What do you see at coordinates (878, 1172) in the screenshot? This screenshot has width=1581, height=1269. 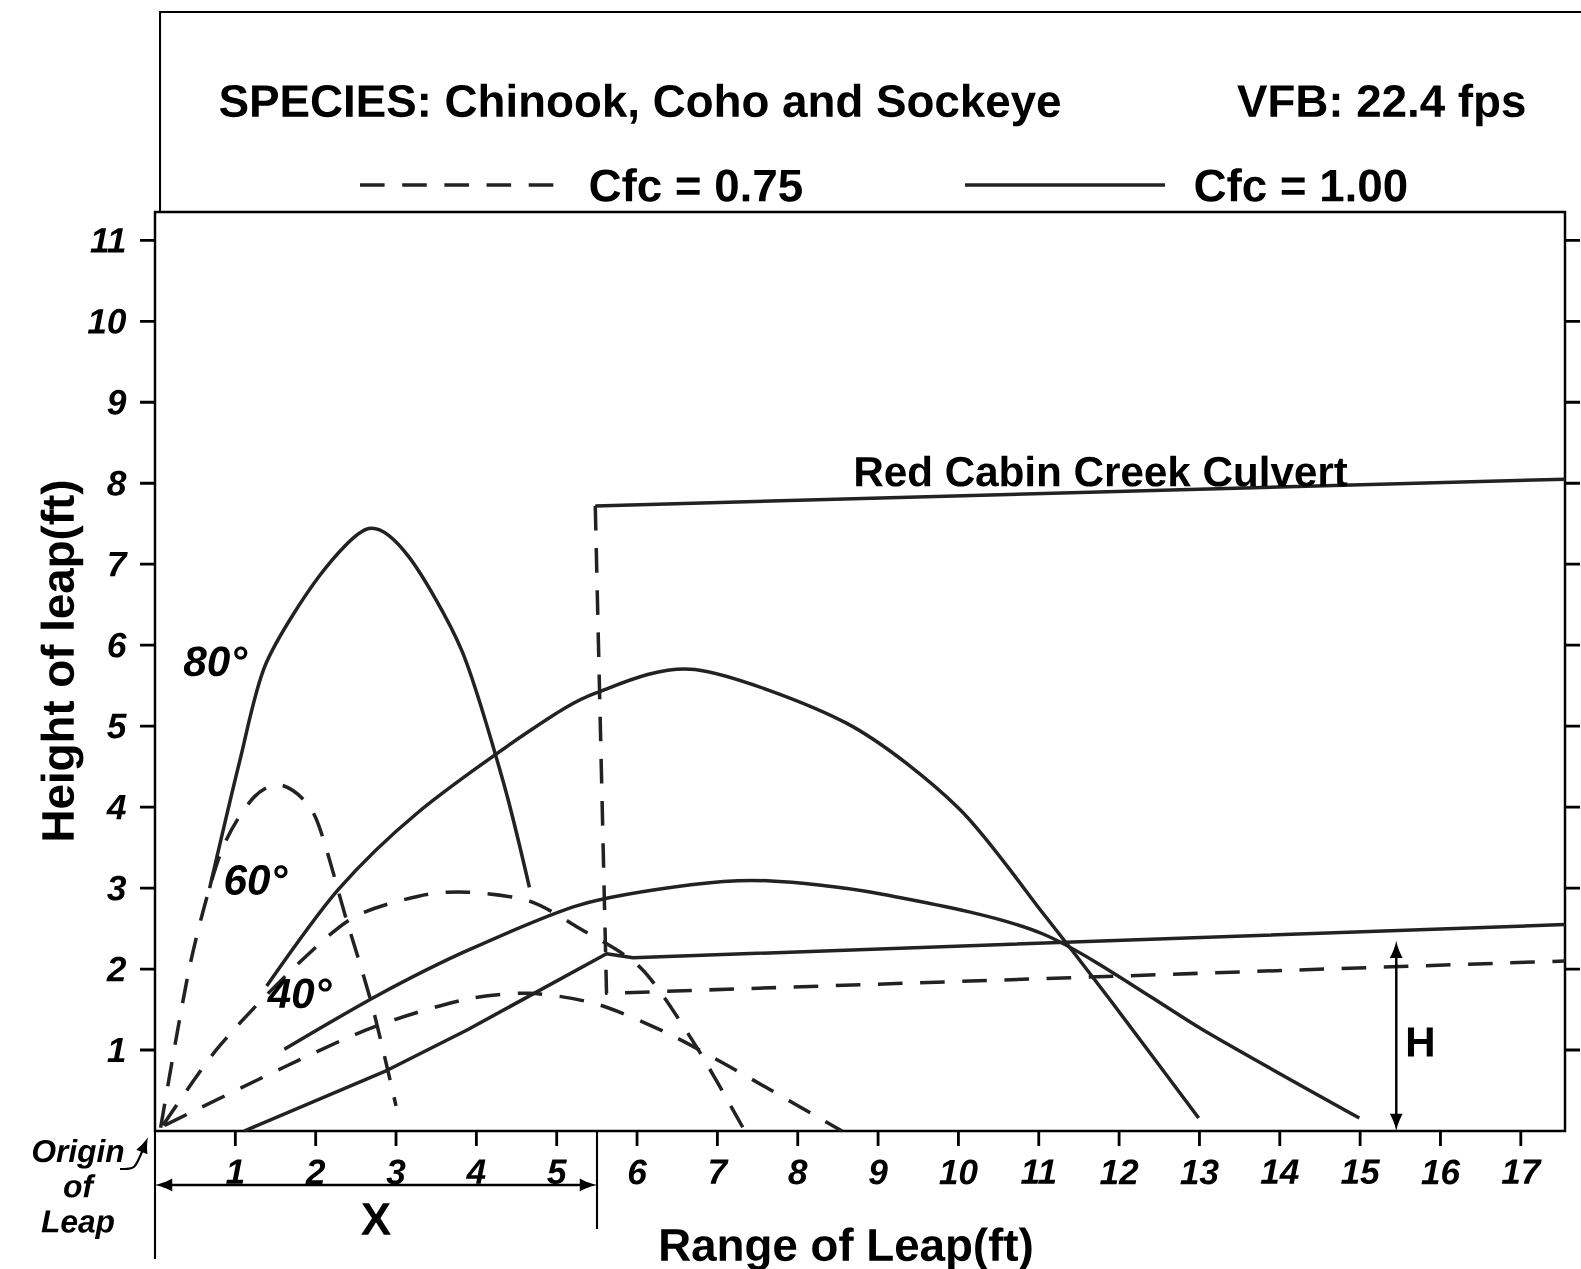 I see `x-tick-label: 9` at bounding box center [878, 1172].